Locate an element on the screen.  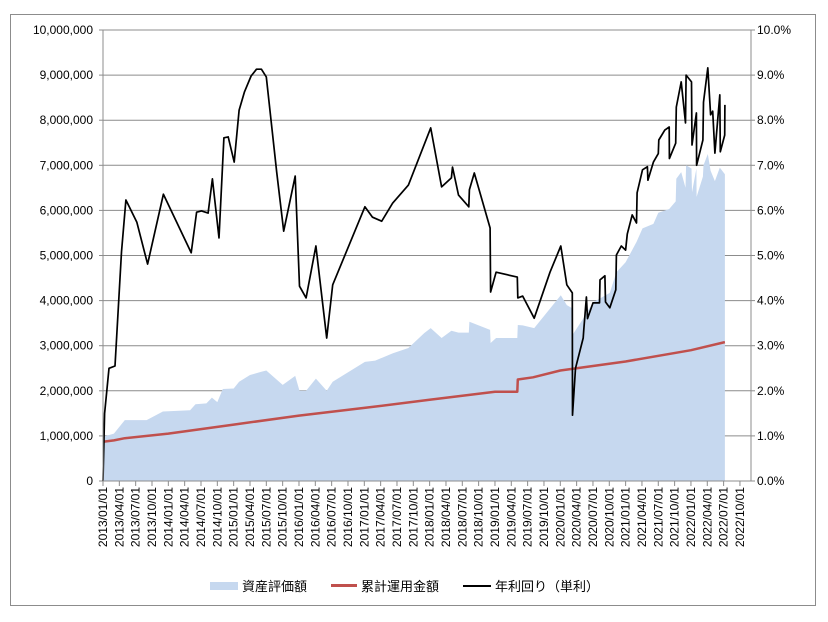
y-left-tick-label: 7,000,000 is located at coordinates (67, 165).